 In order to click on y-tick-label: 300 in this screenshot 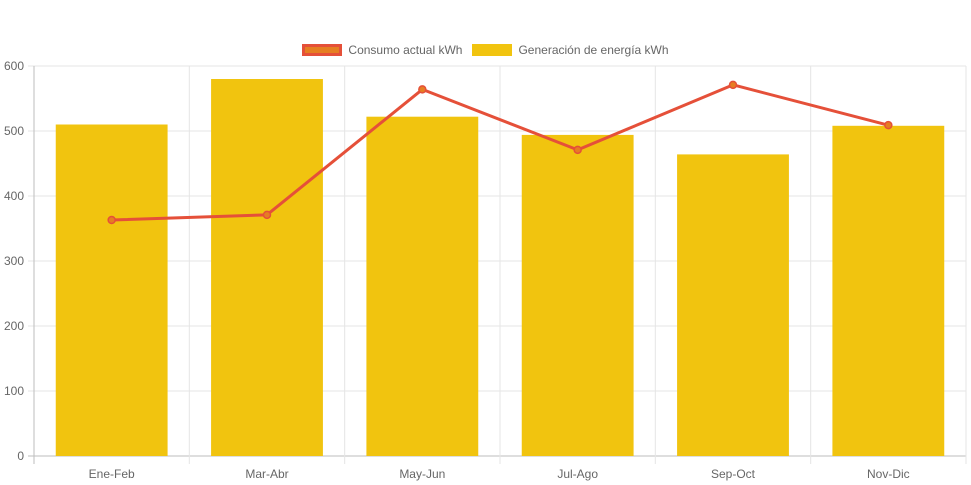, I will do `click(14, 261)`.